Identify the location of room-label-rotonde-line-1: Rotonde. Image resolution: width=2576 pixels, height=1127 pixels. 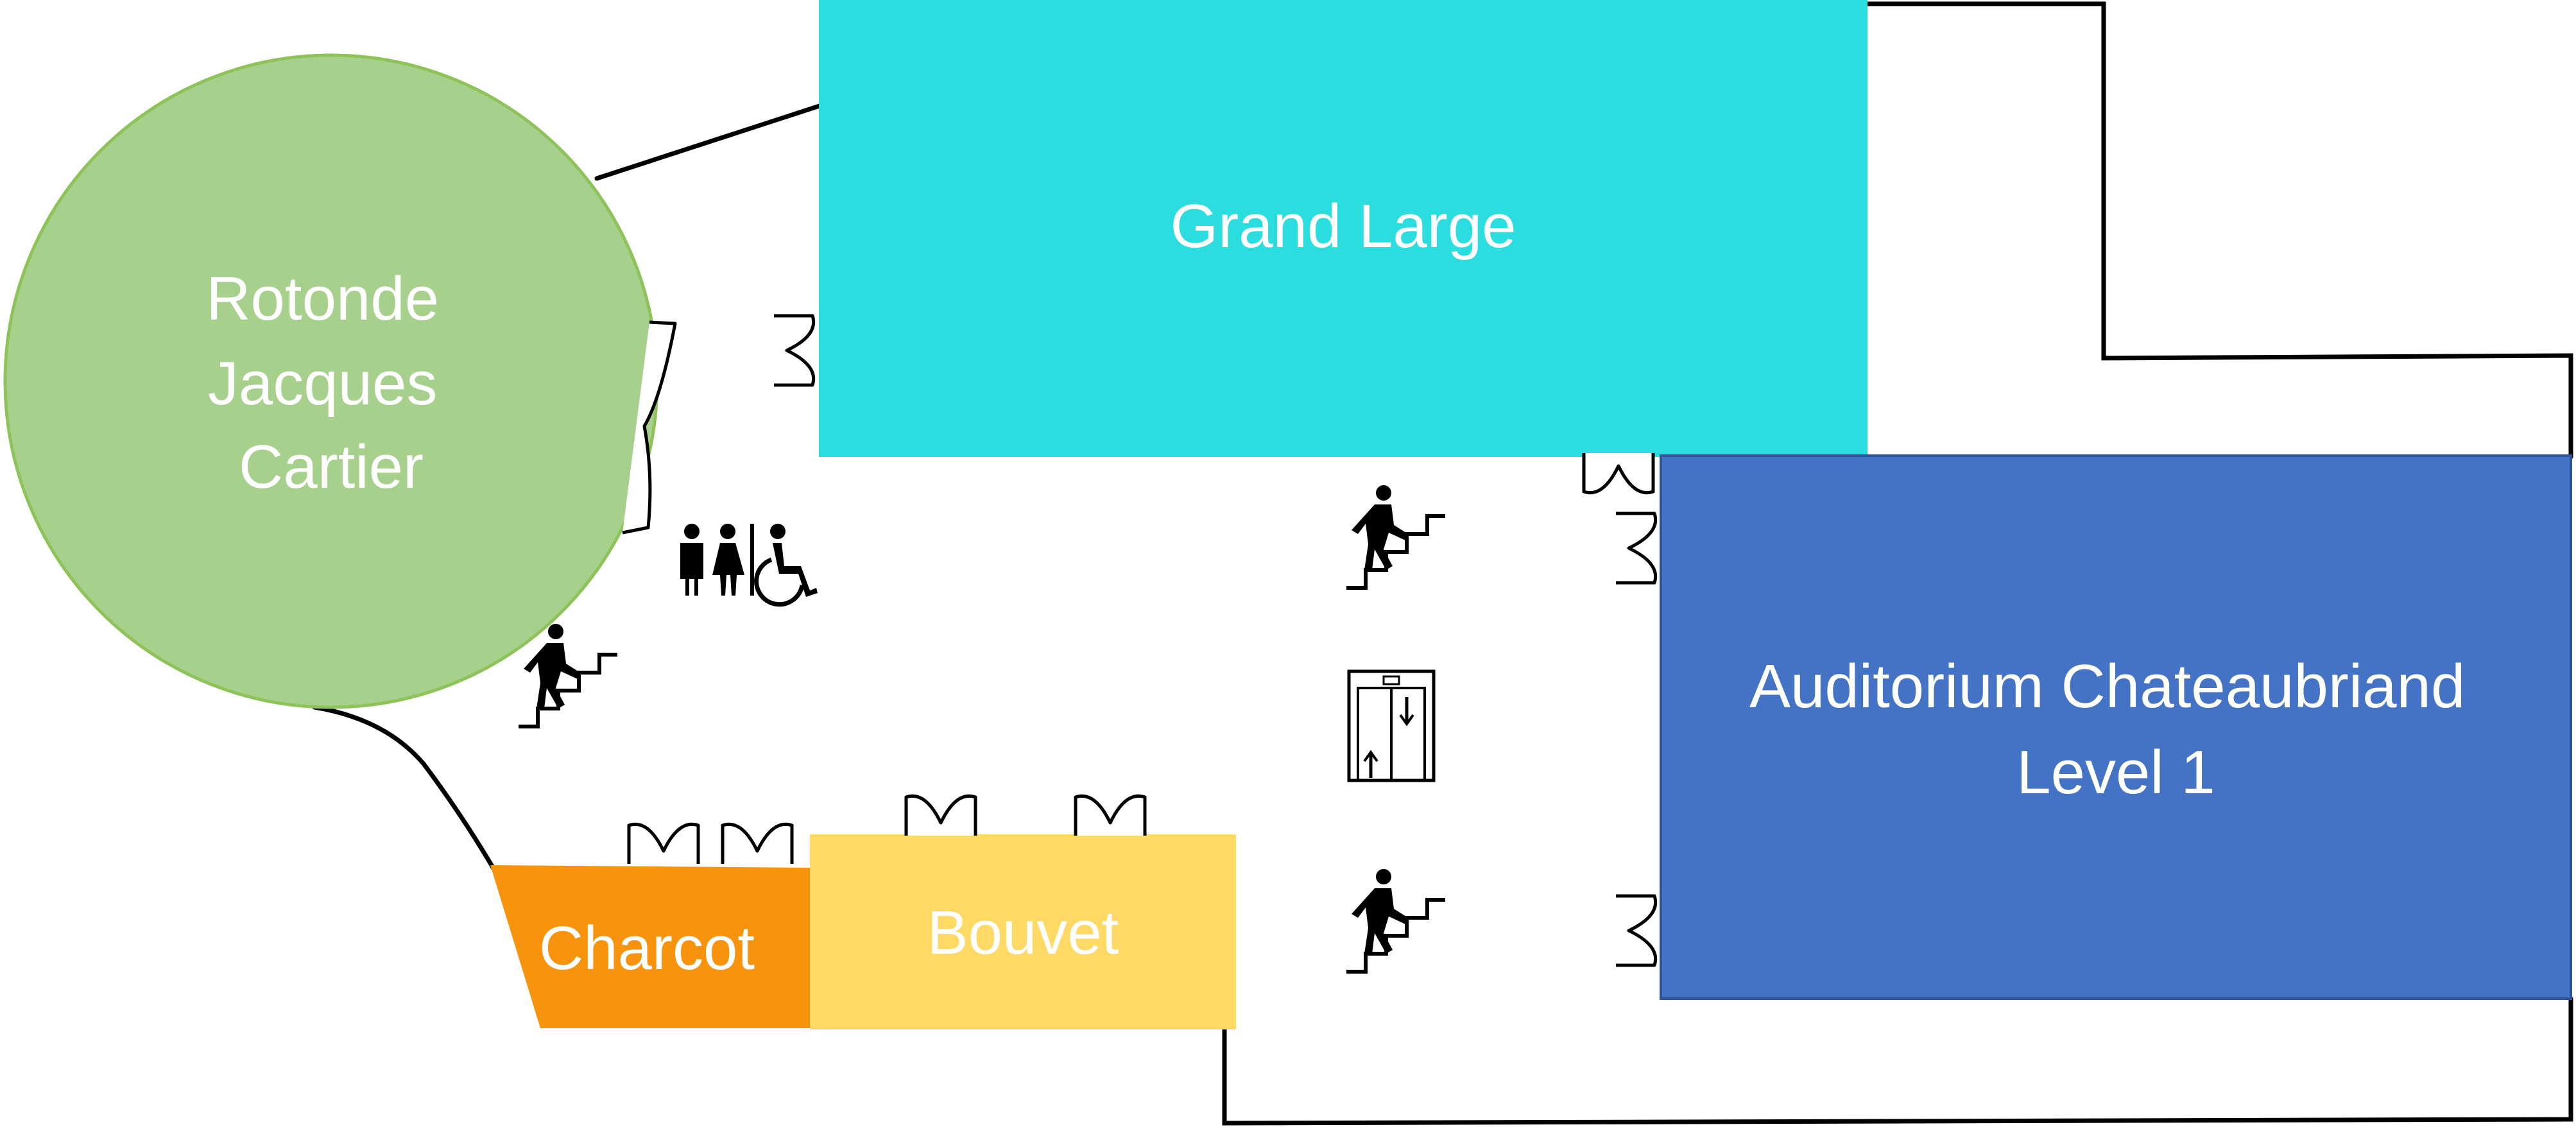
(322, 298).